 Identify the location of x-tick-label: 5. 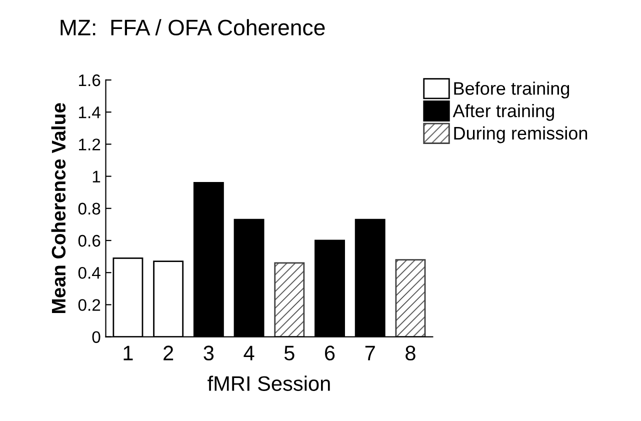
(289, 353).